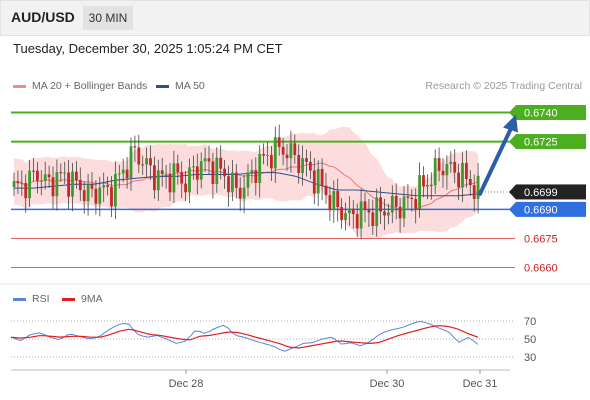 Image resolution: width=590 pixels, height=400 pixels. What do you see at coordinates (43, 17) in the screenshot?
I see `symbol-label: AUD/USD` at bounding box center [43, 17].